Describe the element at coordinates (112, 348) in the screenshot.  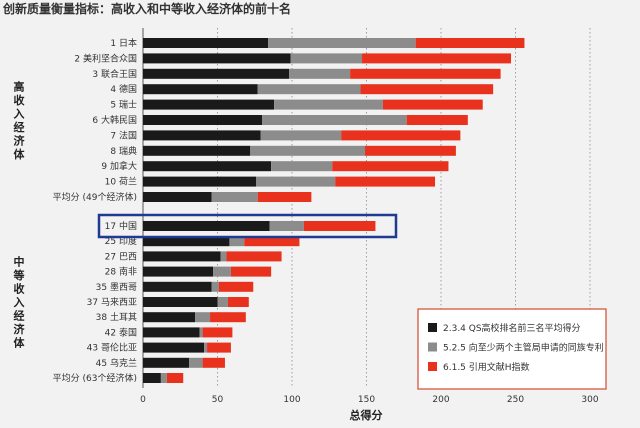
I see `category-label-20: 43 哥伦比亚` at that location.